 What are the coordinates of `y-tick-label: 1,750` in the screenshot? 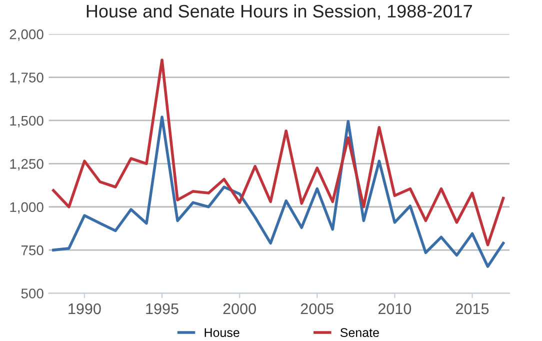 It's located at (27, 78).